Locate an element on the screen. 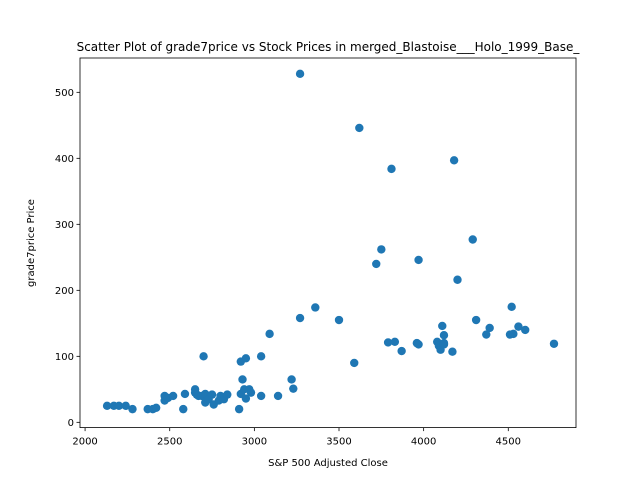 This screenshot has height=480, width=640. y-axis-label: grade7price Price is located at coordinates (31, 243).